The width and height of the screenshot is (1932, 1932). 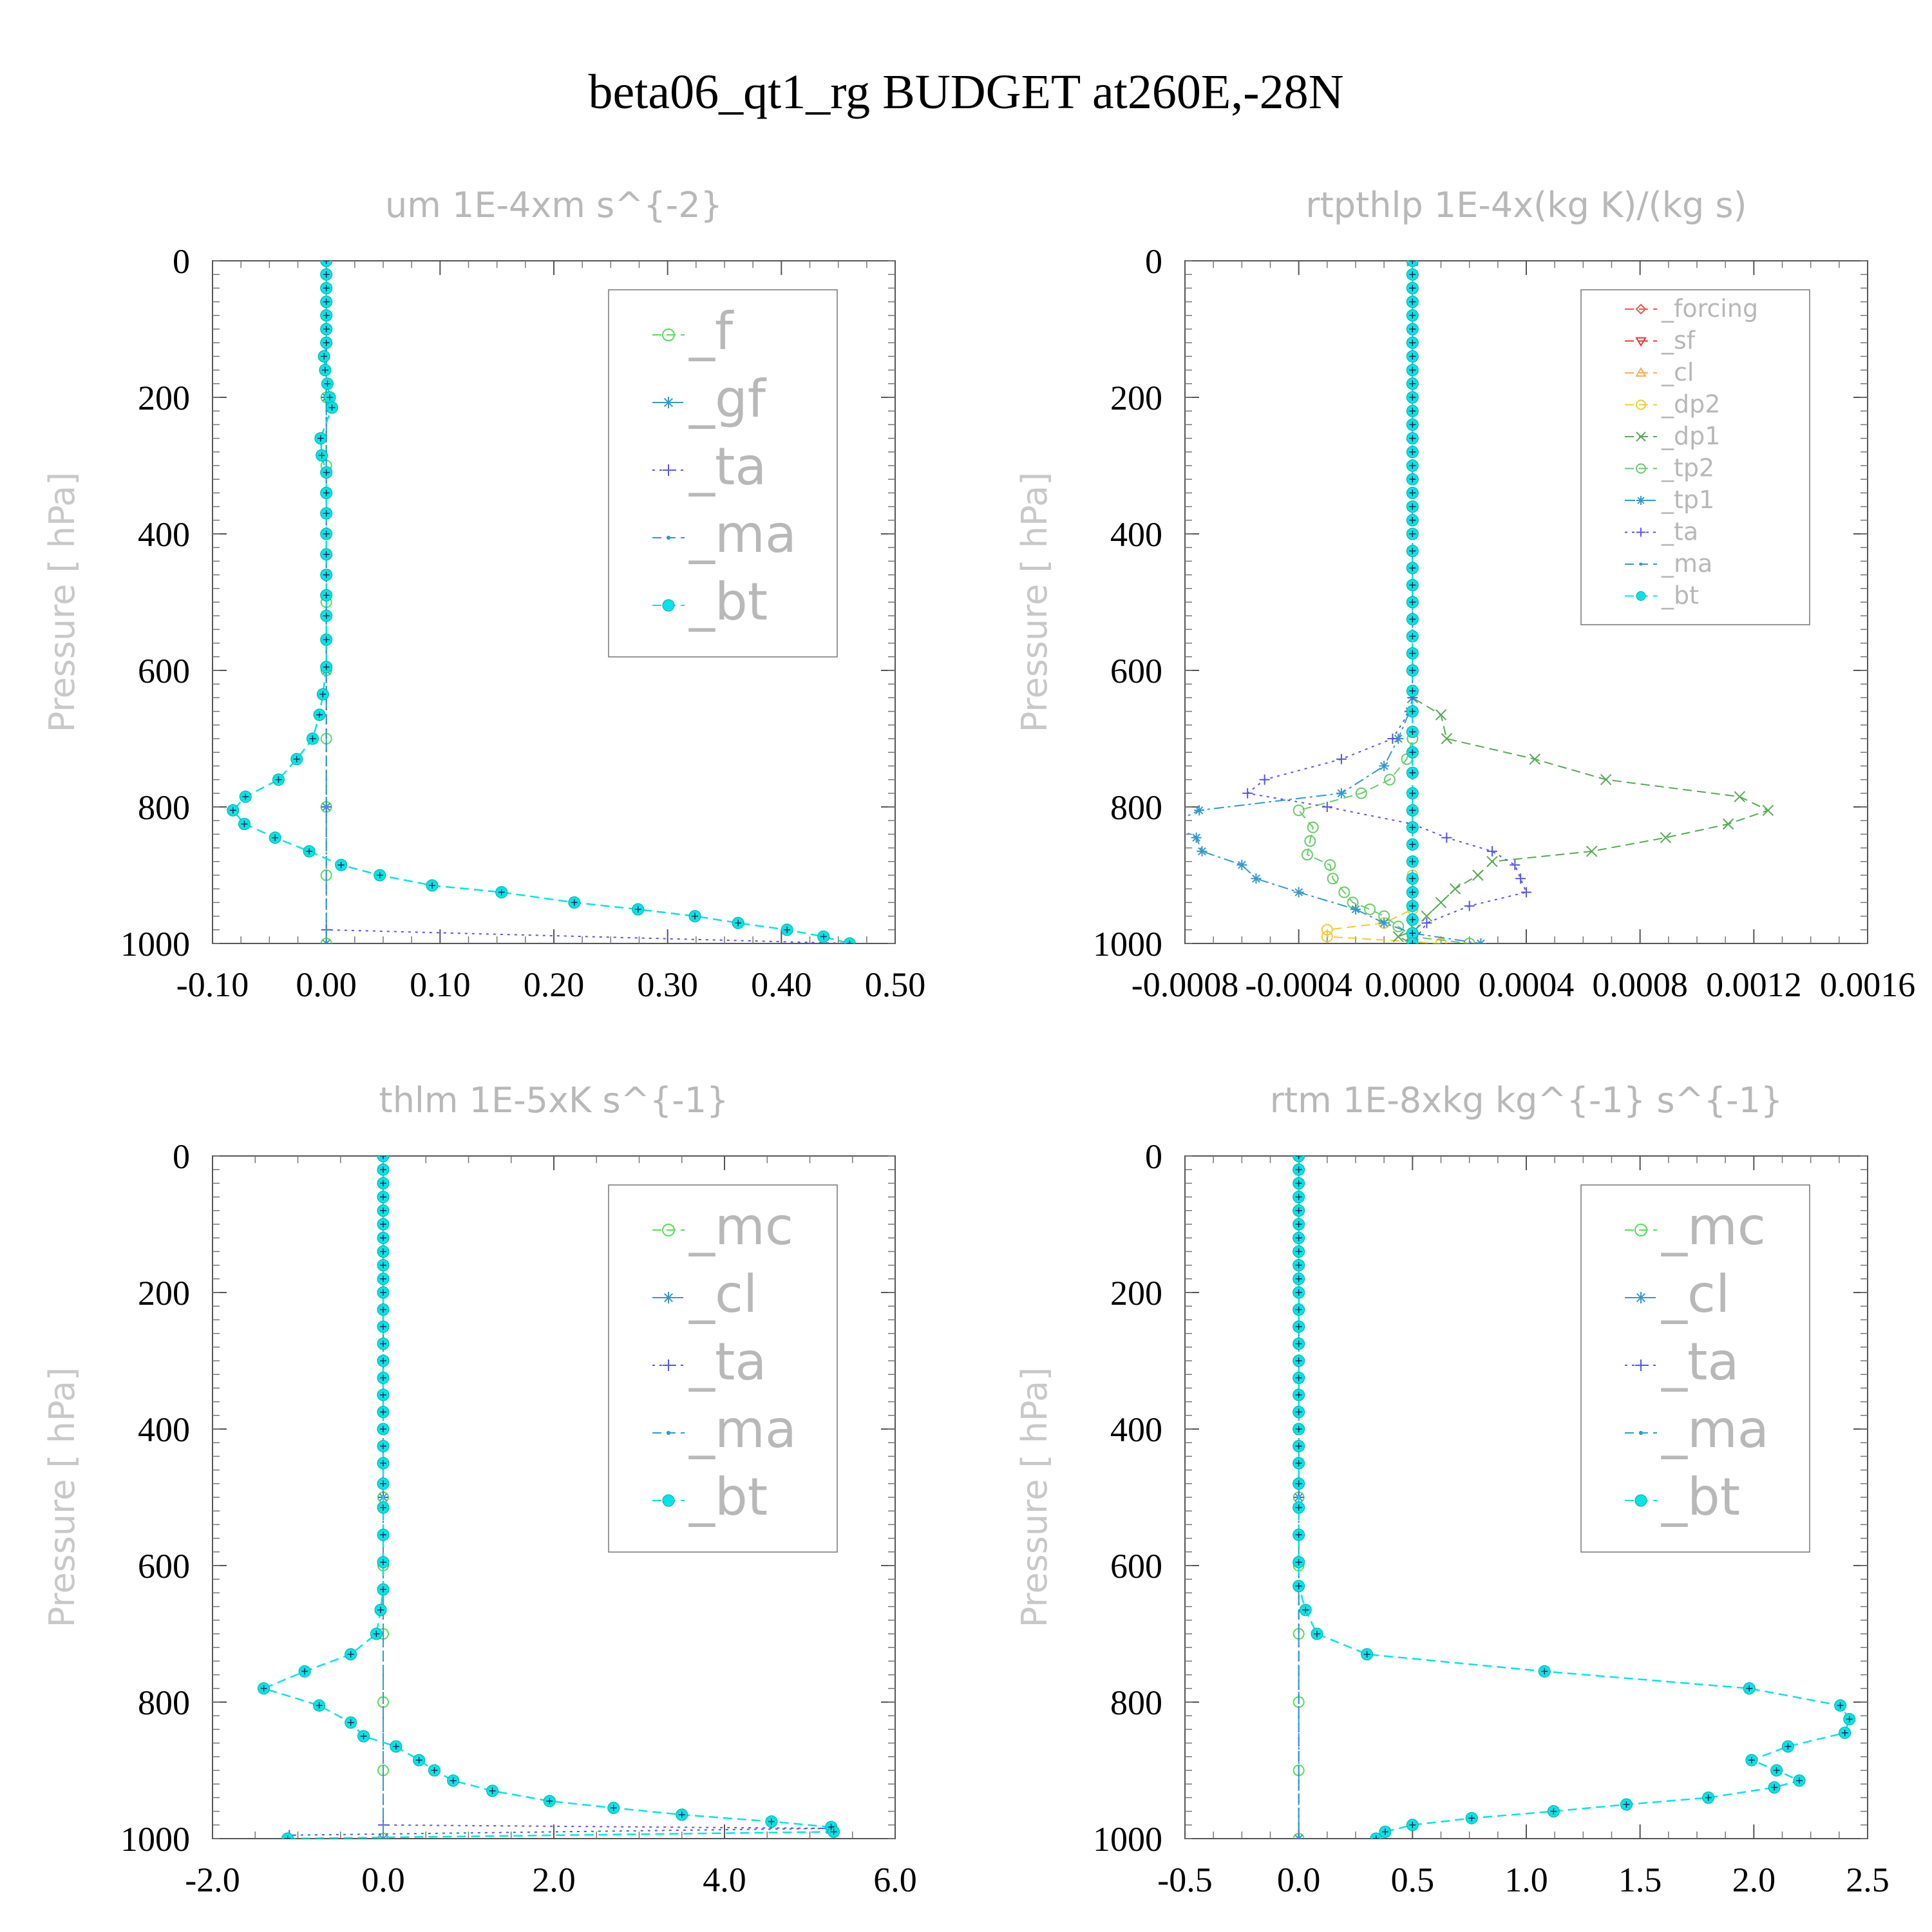 I want to click on legend-item: _ta, so click(x=709, y=1362).